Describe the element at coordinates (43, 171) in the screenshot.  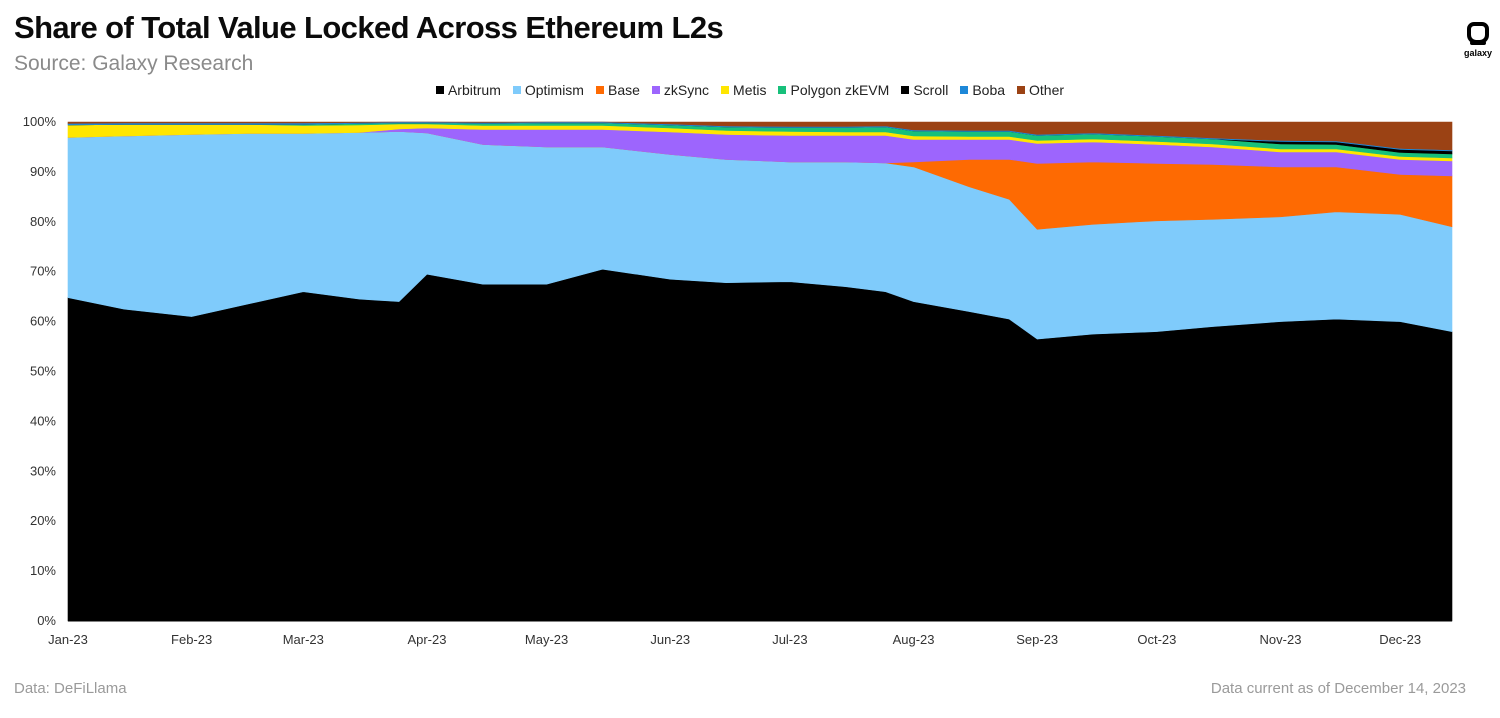
I see `y-tick-label: 90%` at that location.